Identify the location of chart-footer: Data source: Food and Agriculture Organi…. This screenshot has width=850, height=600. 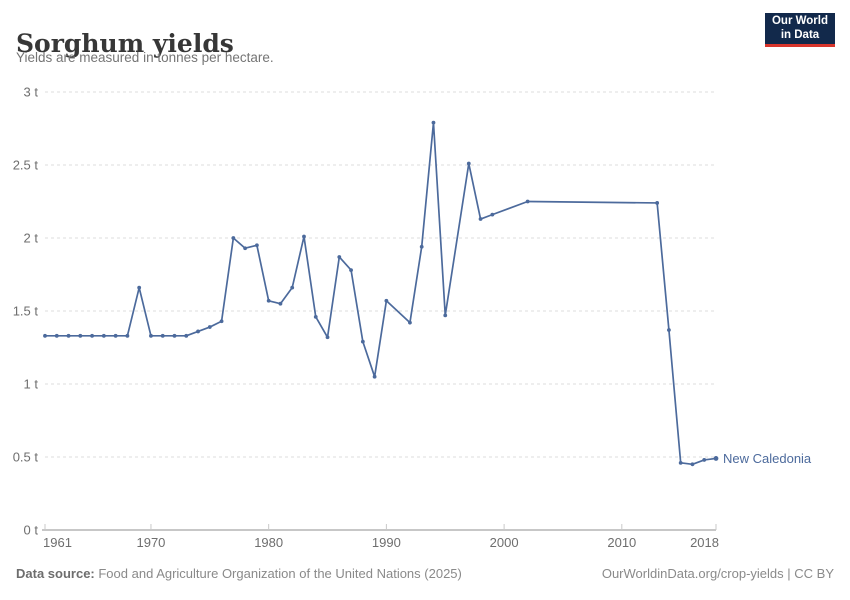
(425, 573).